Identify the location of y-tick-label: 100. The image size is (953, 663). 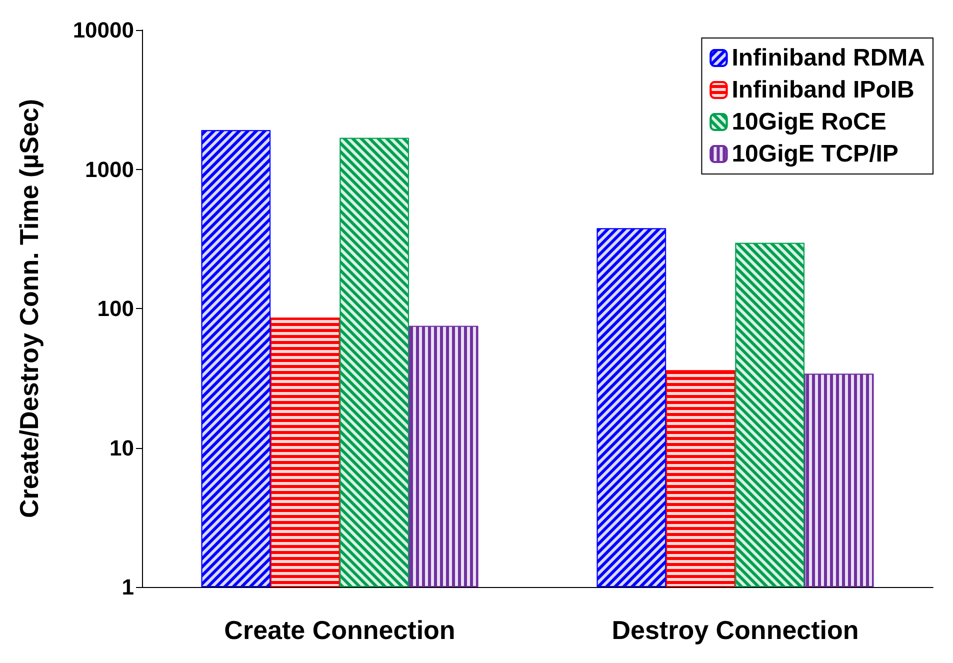
(115, 308).